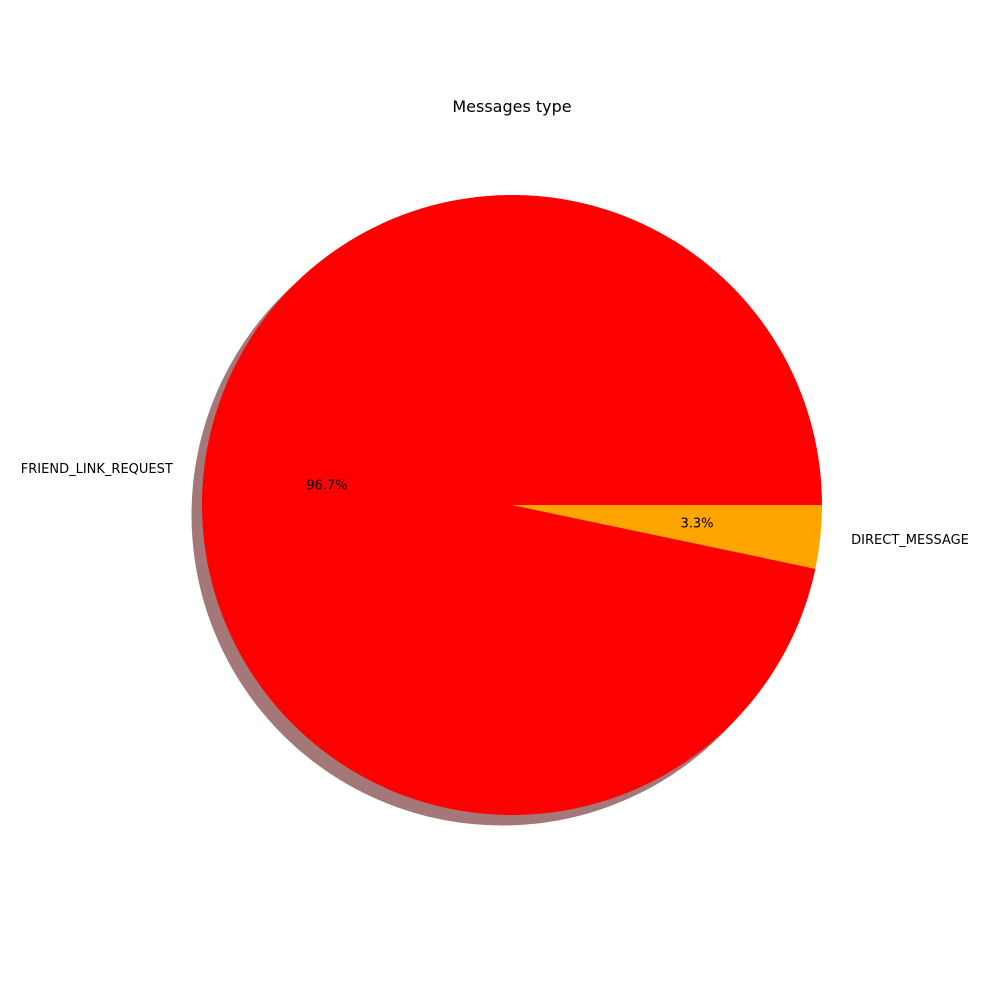 Image resolution: width=1000 pixels, height=1000 pixels. What do you see at coordinates (696, 524) in the screenshot?
I see `slice-pct-label-direct-message: 3.3%` at bounding box center [696, 524].